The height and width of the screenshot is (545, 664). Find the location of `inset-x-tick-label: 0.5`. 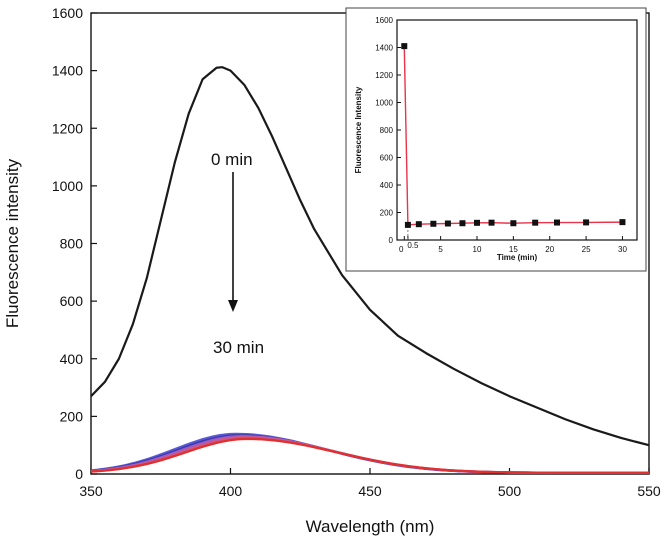

inset-x-tick-label: 0.5 is located at coordinates (413, 245).